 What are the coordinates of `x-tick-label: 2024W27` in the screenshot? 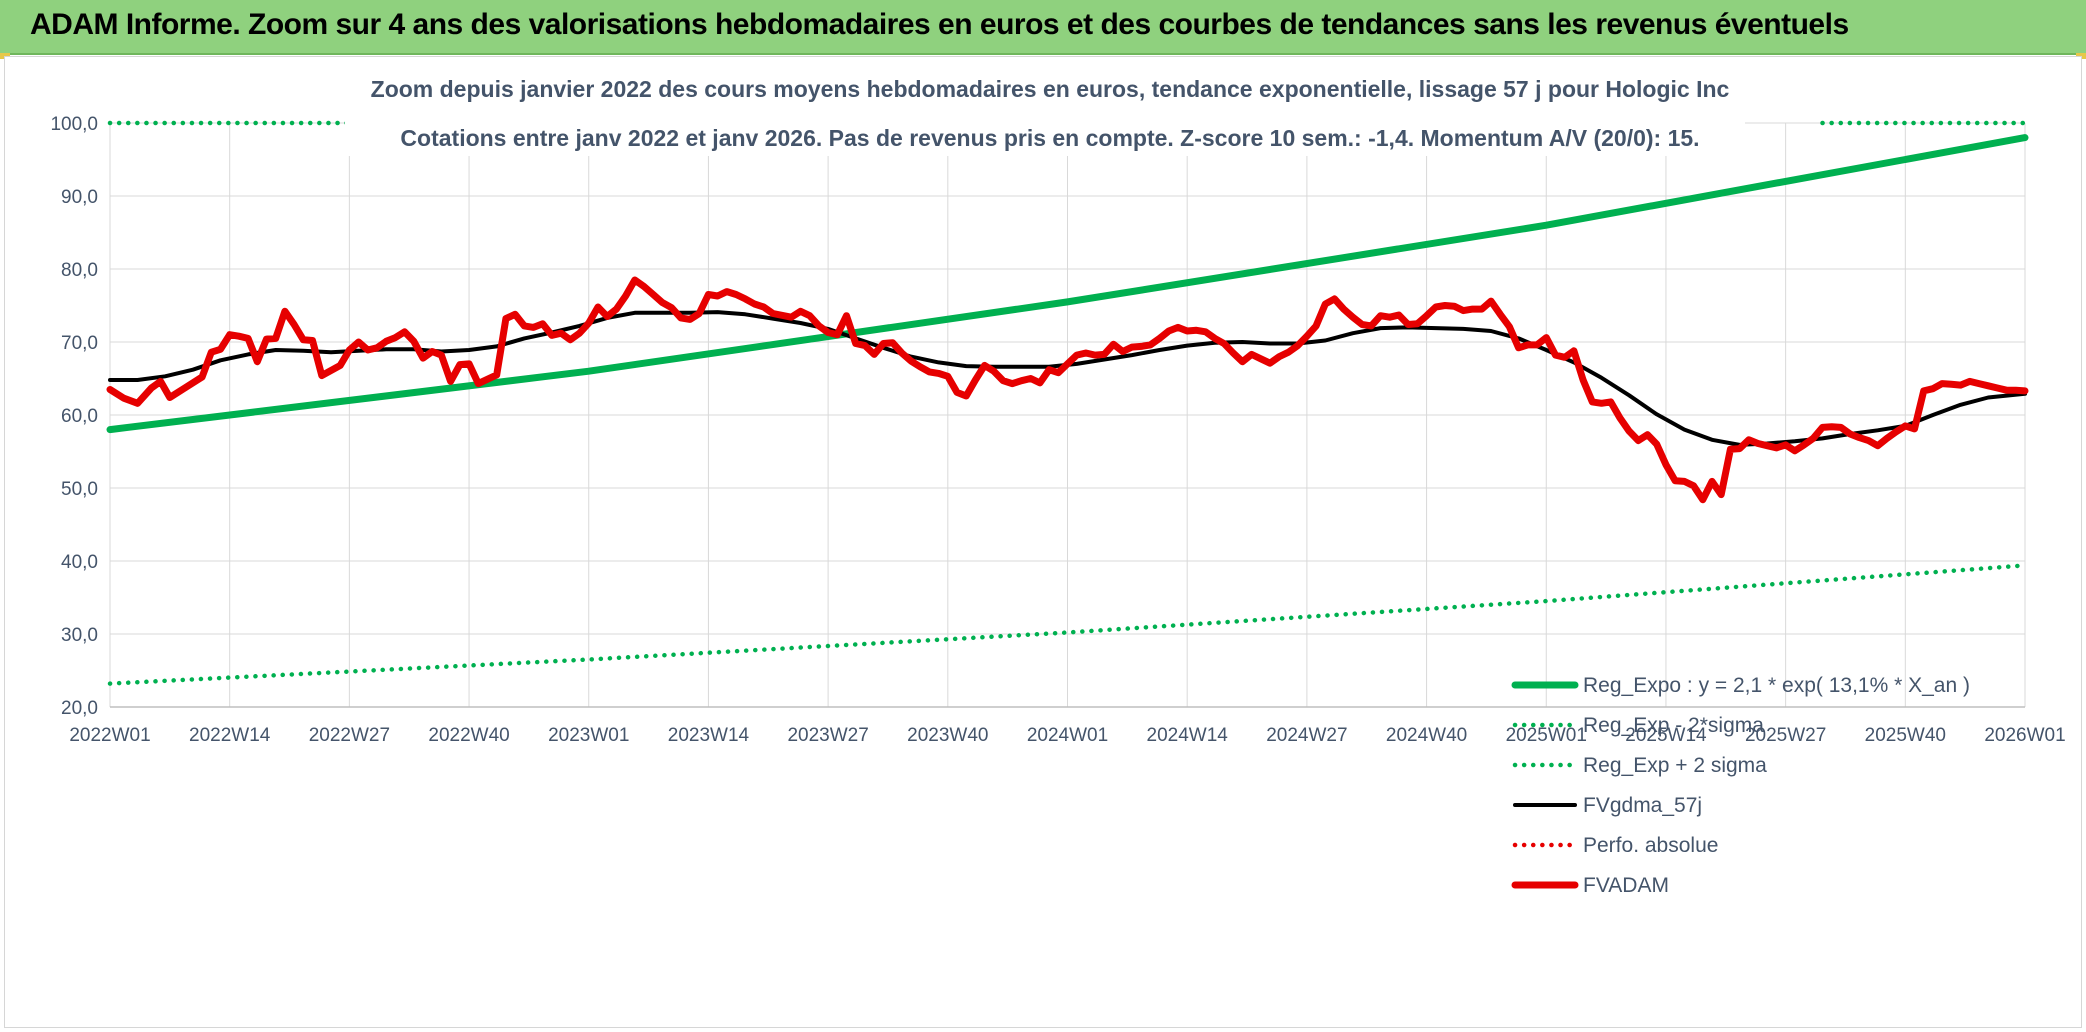 It's located at (1306, 735).